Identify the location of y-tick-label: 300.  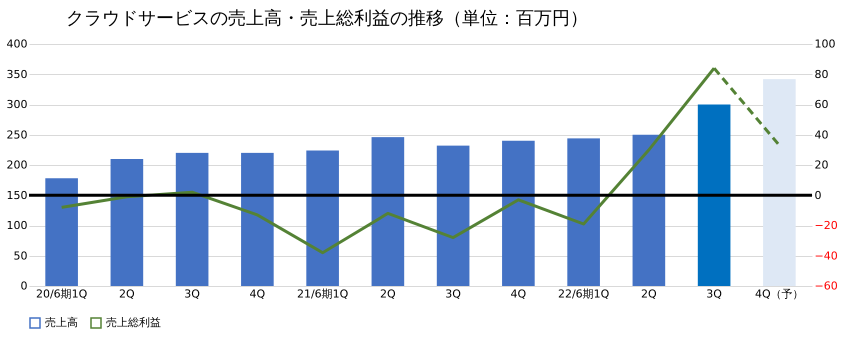
(17, 104).